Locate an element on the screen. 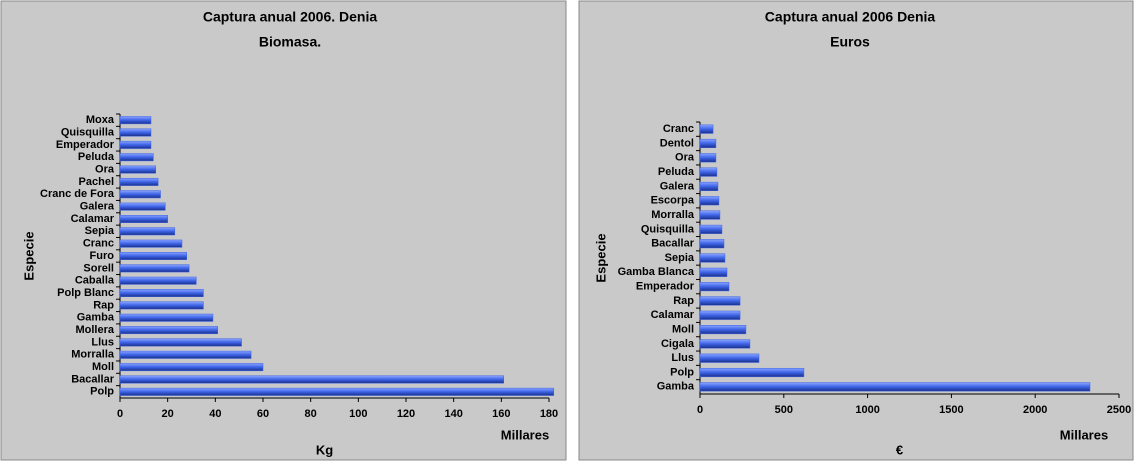 The image size is (1134, 461). y-tick-label: Sorell is located at coordinates (98, 268).